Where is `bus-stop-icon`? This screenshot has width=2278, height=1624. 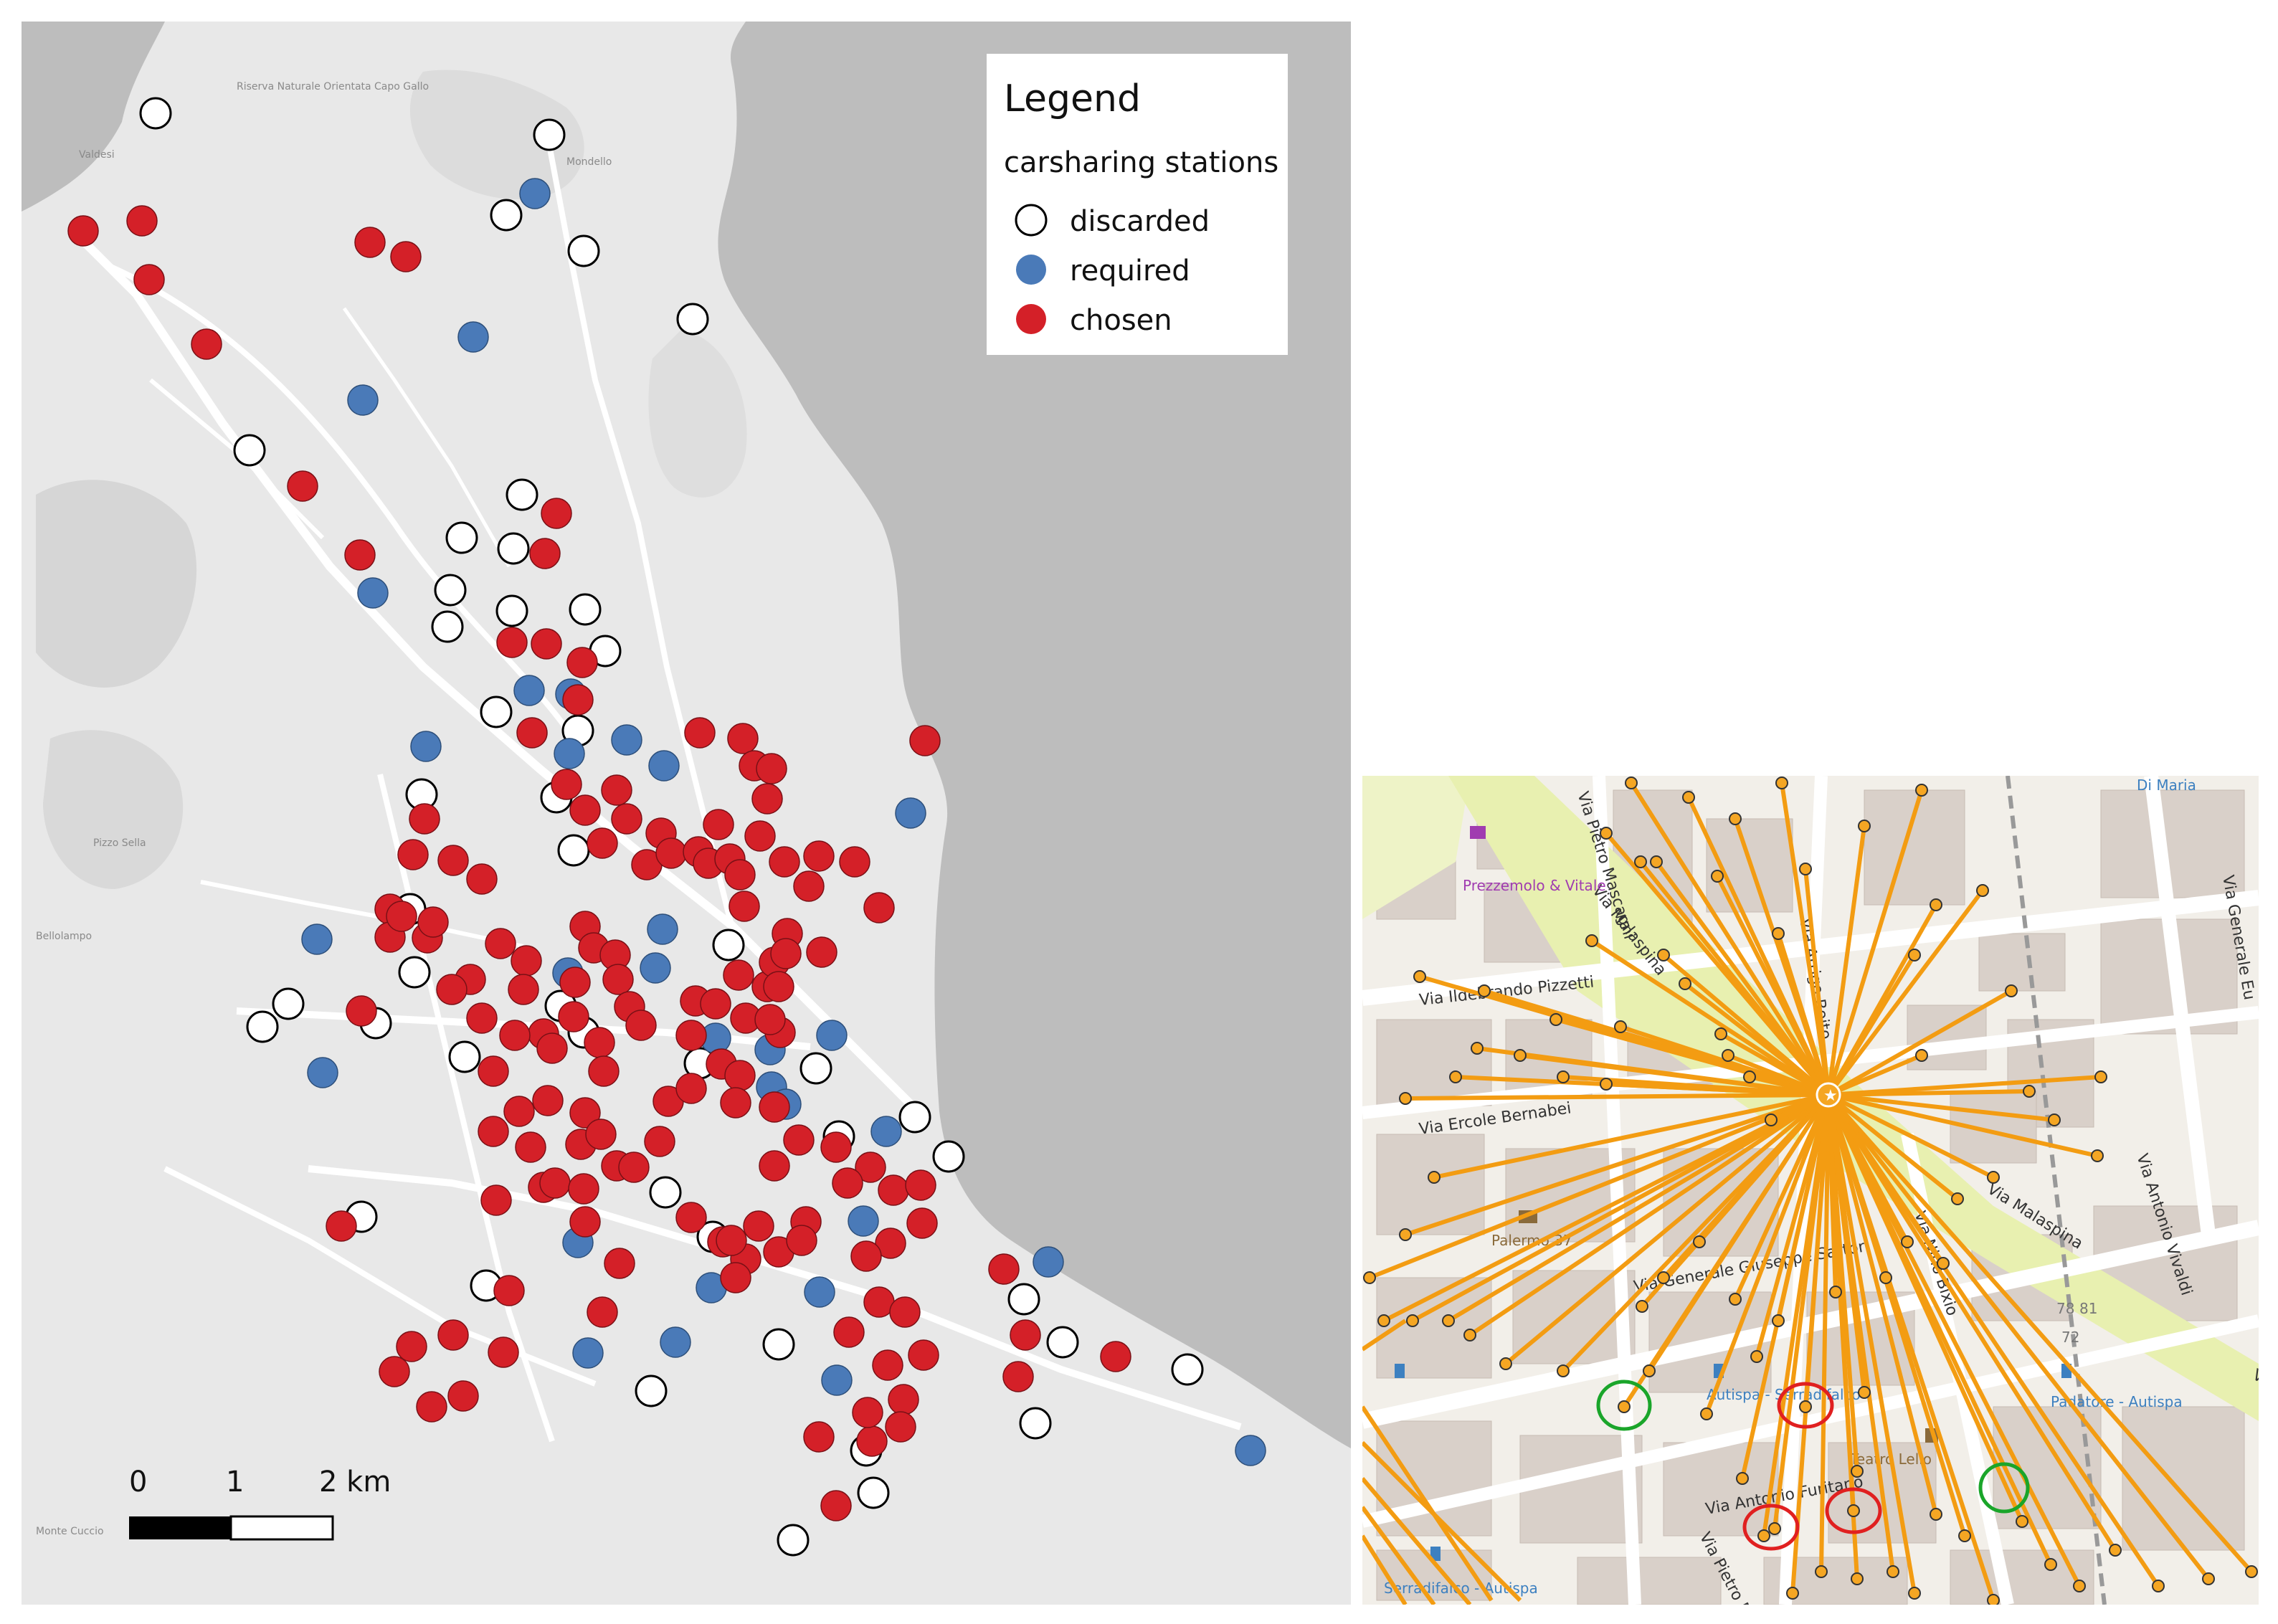
bus-stop-icon is located at coordinates (1400, 1371).